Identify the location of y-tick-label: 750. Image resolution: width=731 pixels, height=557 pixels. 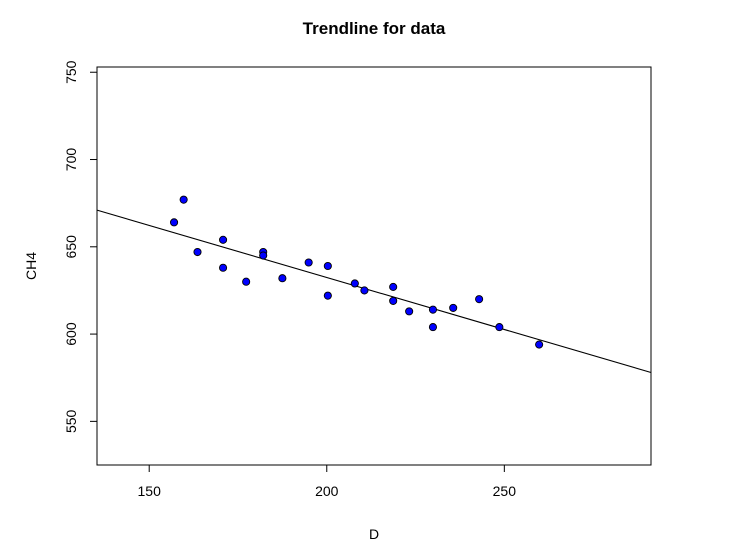
(71, 72).